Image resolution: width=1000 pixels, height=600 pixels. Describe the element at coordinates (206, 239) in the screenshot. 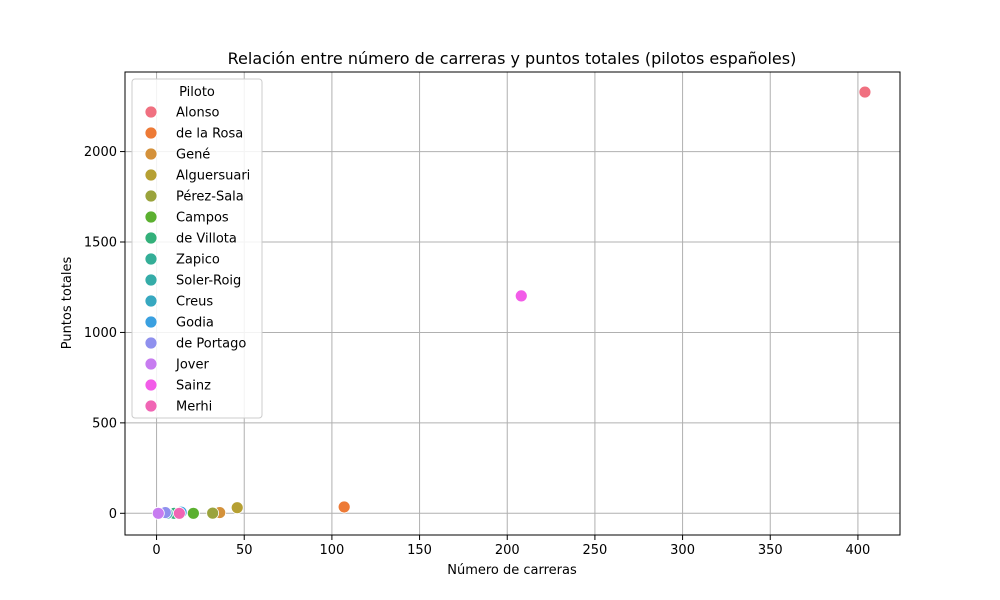

I see `legend-label: de Villota` at that location.